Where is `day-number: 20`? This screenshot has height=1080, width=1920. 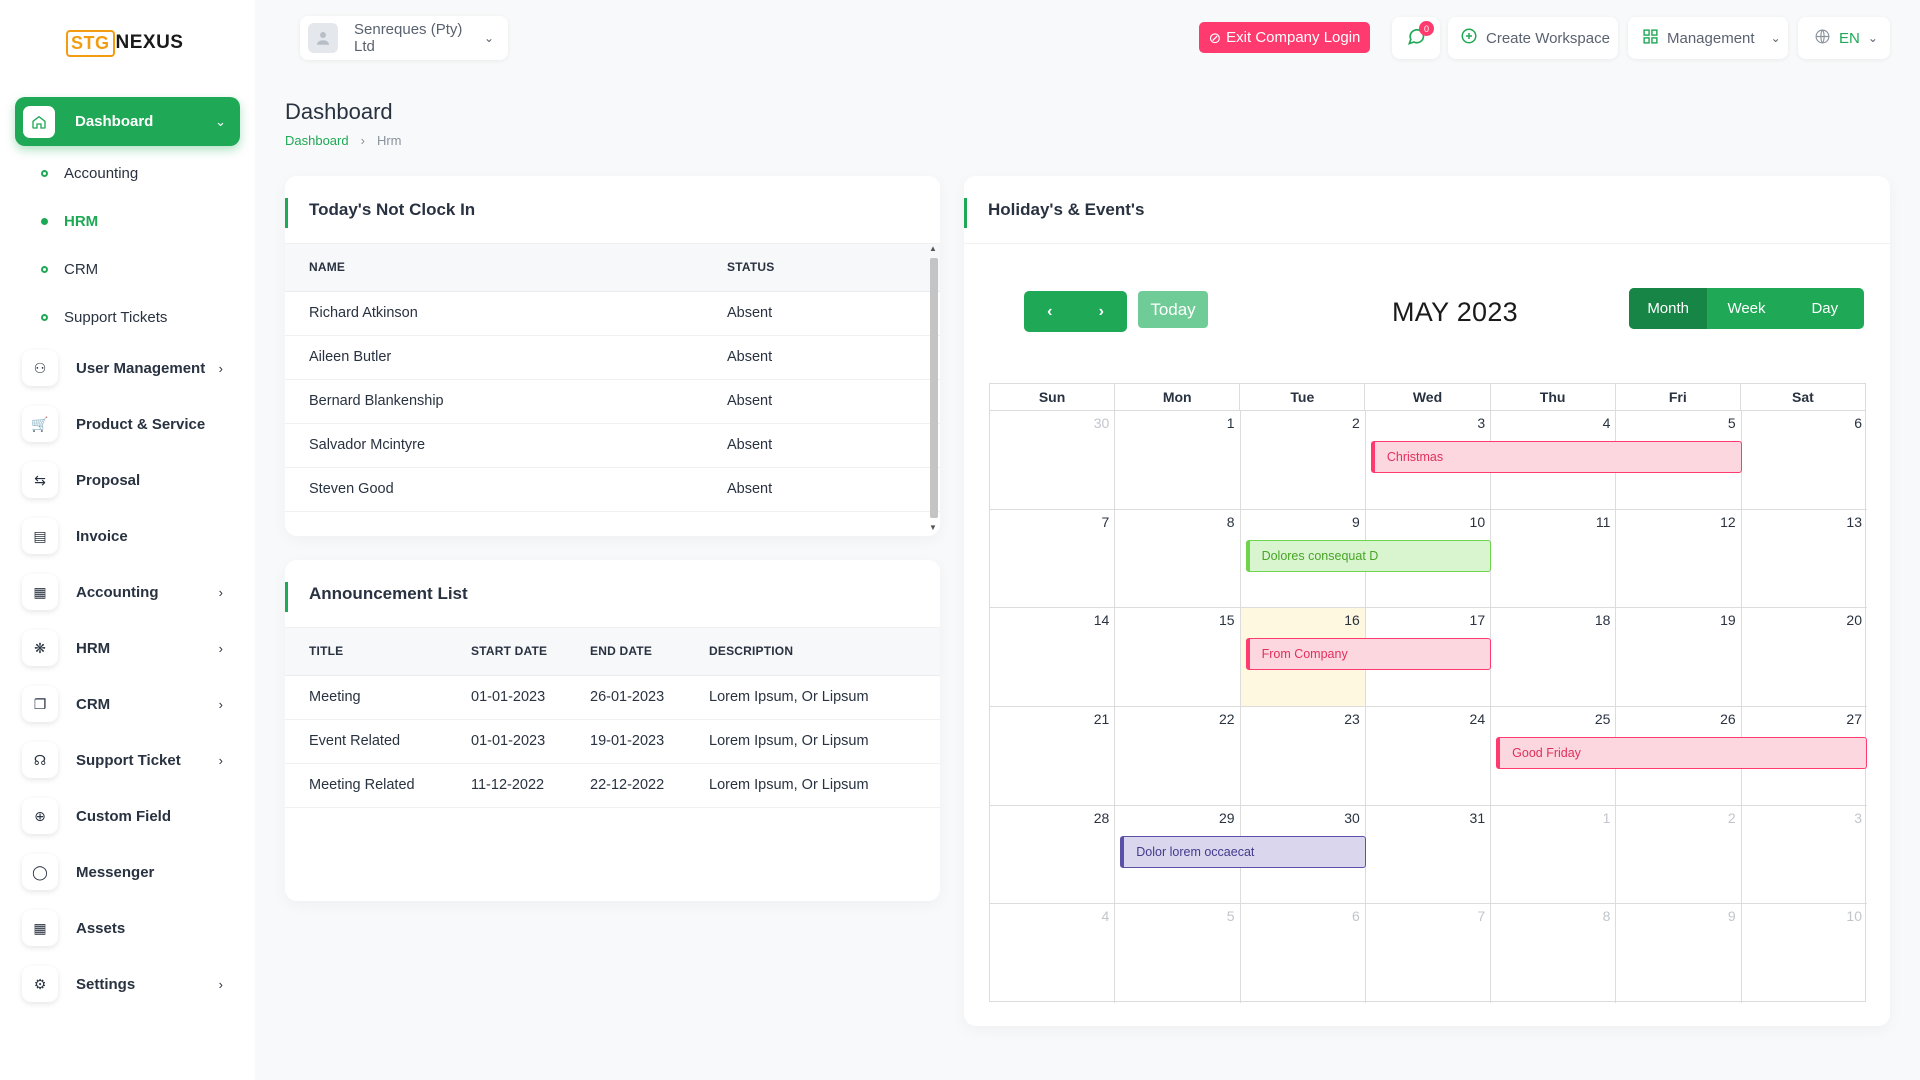
day-number: 20 is located at coordinates (1854, 620).